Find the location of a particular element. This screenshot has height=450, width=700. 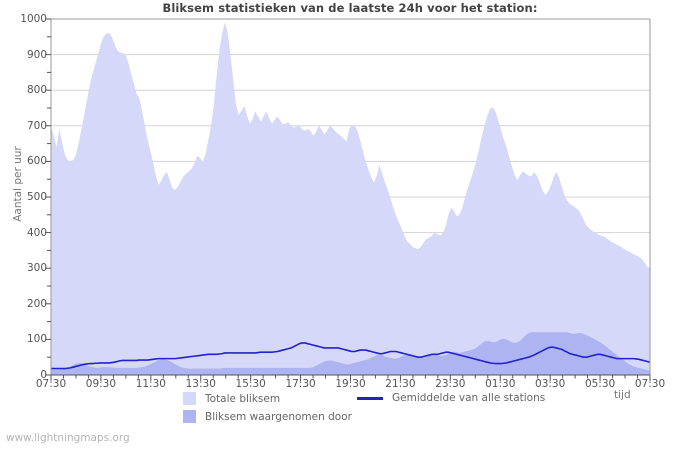

y-tick-label: 200 is located at coordinates (36, 303).